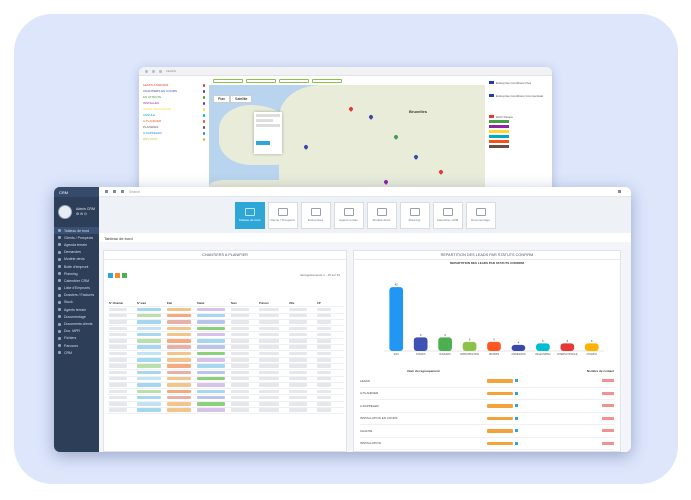 This screenshot has width=691, height=500. I want to click on column-header: Statut, so click(201, 304).